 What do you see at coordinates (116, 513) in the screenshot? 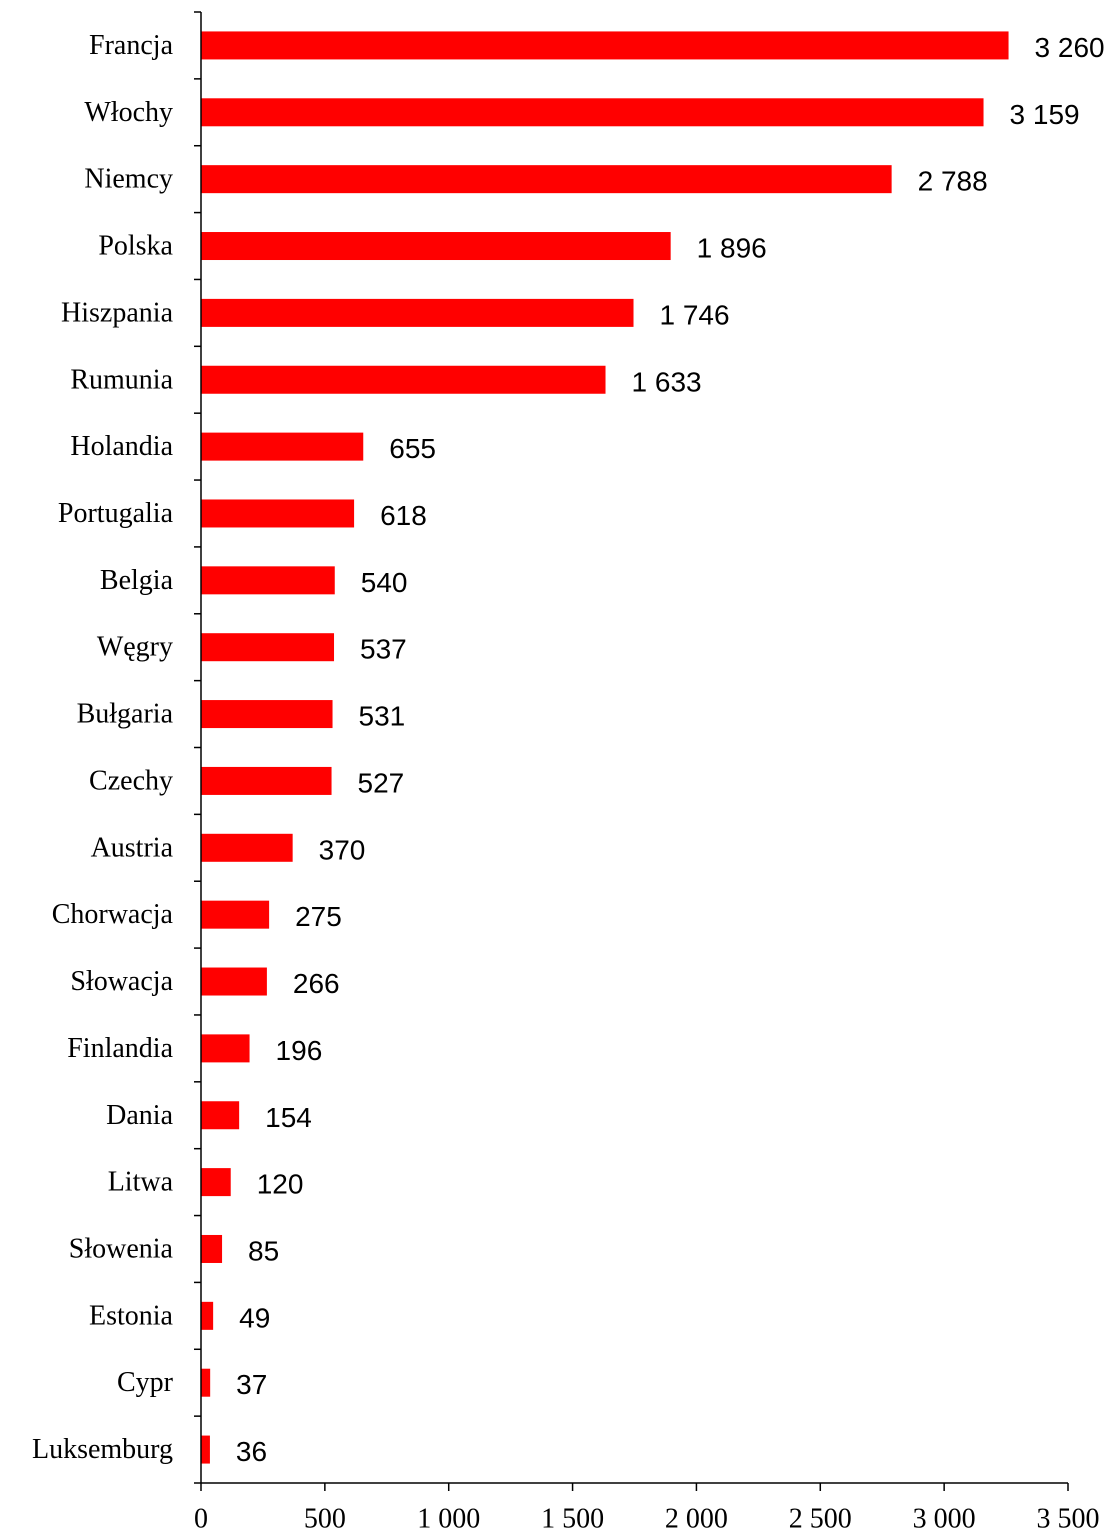
I see `category-label: Portugalia` at bounding box center [116, 513].